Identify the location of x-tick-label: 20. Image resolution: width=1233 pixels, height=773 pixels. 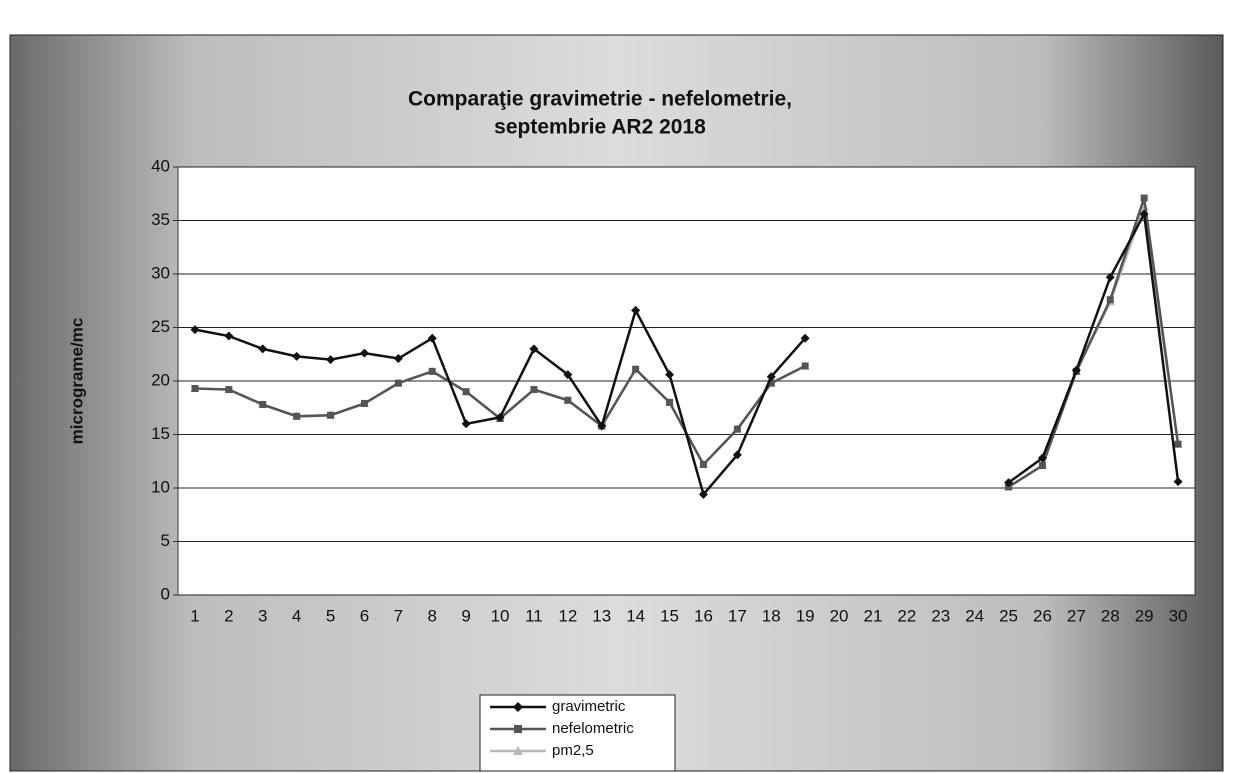
(839, 615).